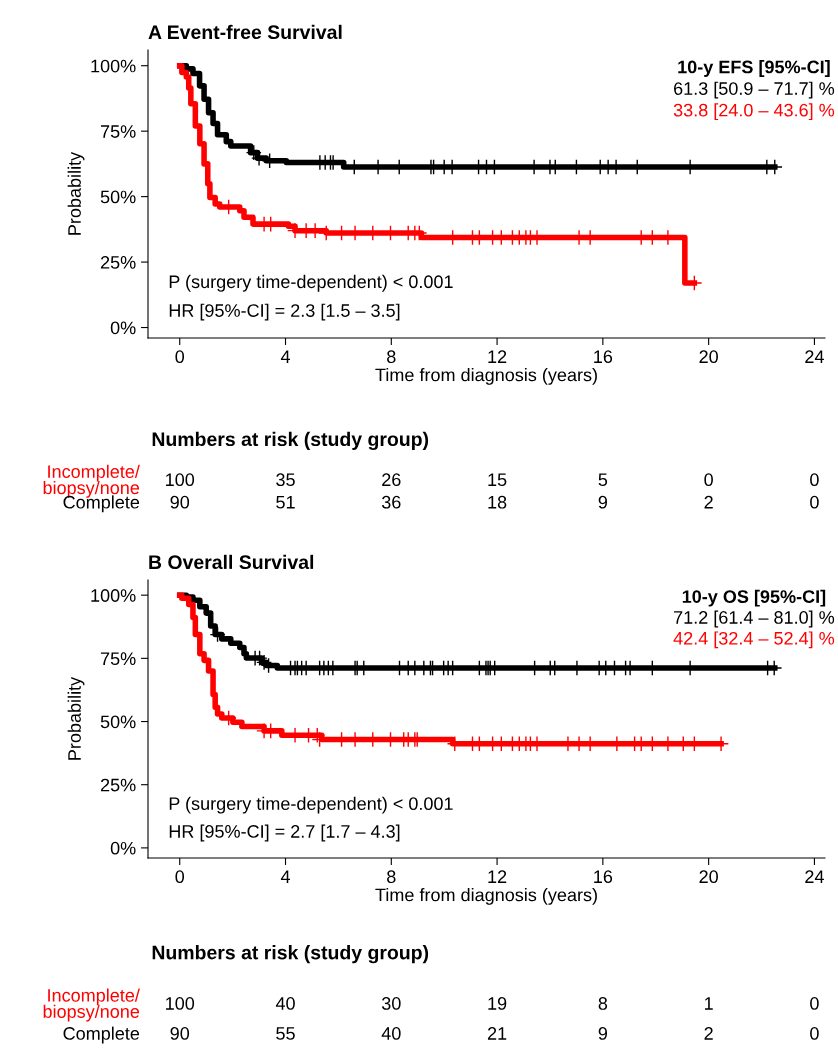 This screenshot has height=1050, width=838. I want to click on data-label: 8, so click(603, 1003).